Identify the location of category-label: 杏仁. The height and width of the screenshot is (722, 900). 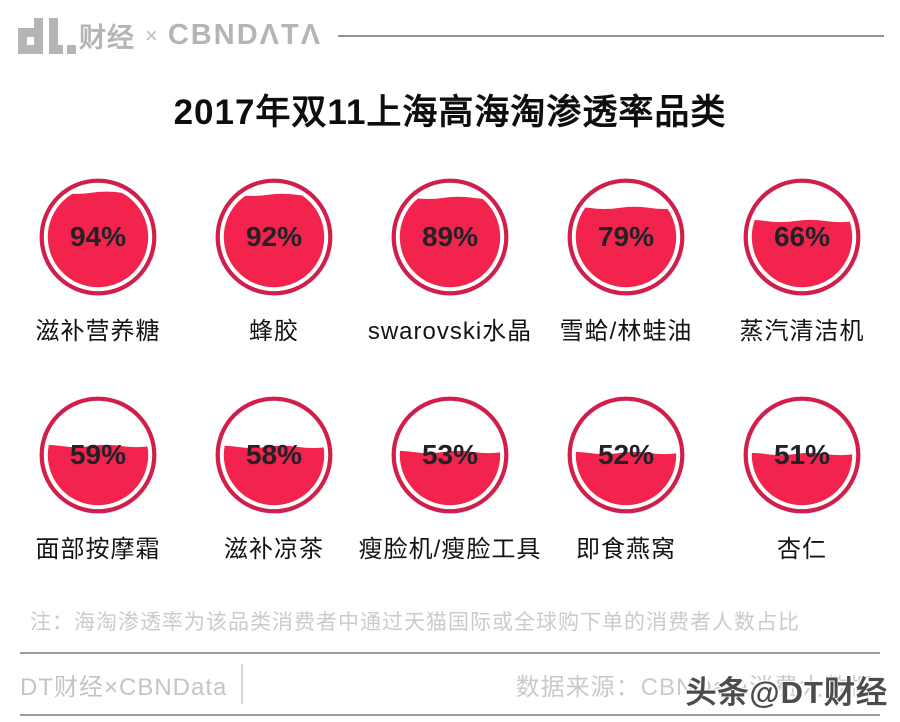
(802, 549).